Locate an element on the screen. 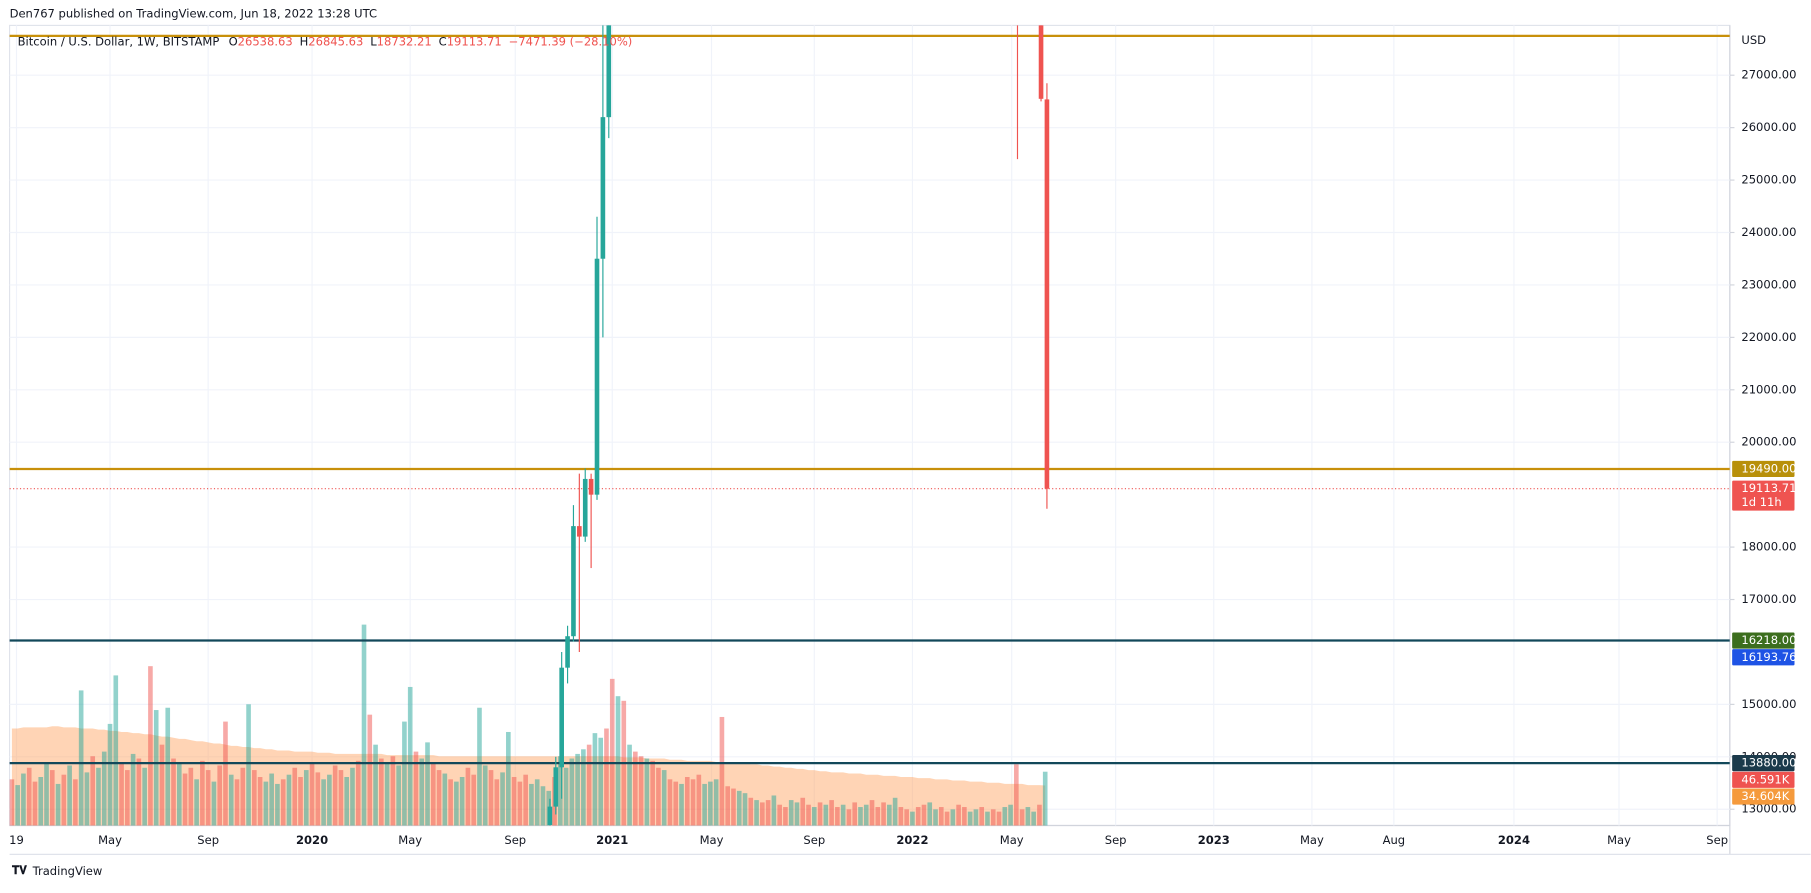  y-tick-label: 15000.00 is located at coordinates (1768, 704).